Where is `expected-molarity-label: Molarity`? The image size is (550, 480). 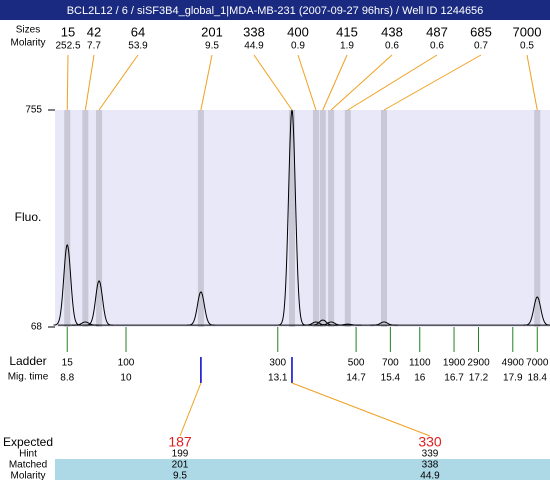 expected-molarity-label: Molarity is located at coordinates (27, 475).